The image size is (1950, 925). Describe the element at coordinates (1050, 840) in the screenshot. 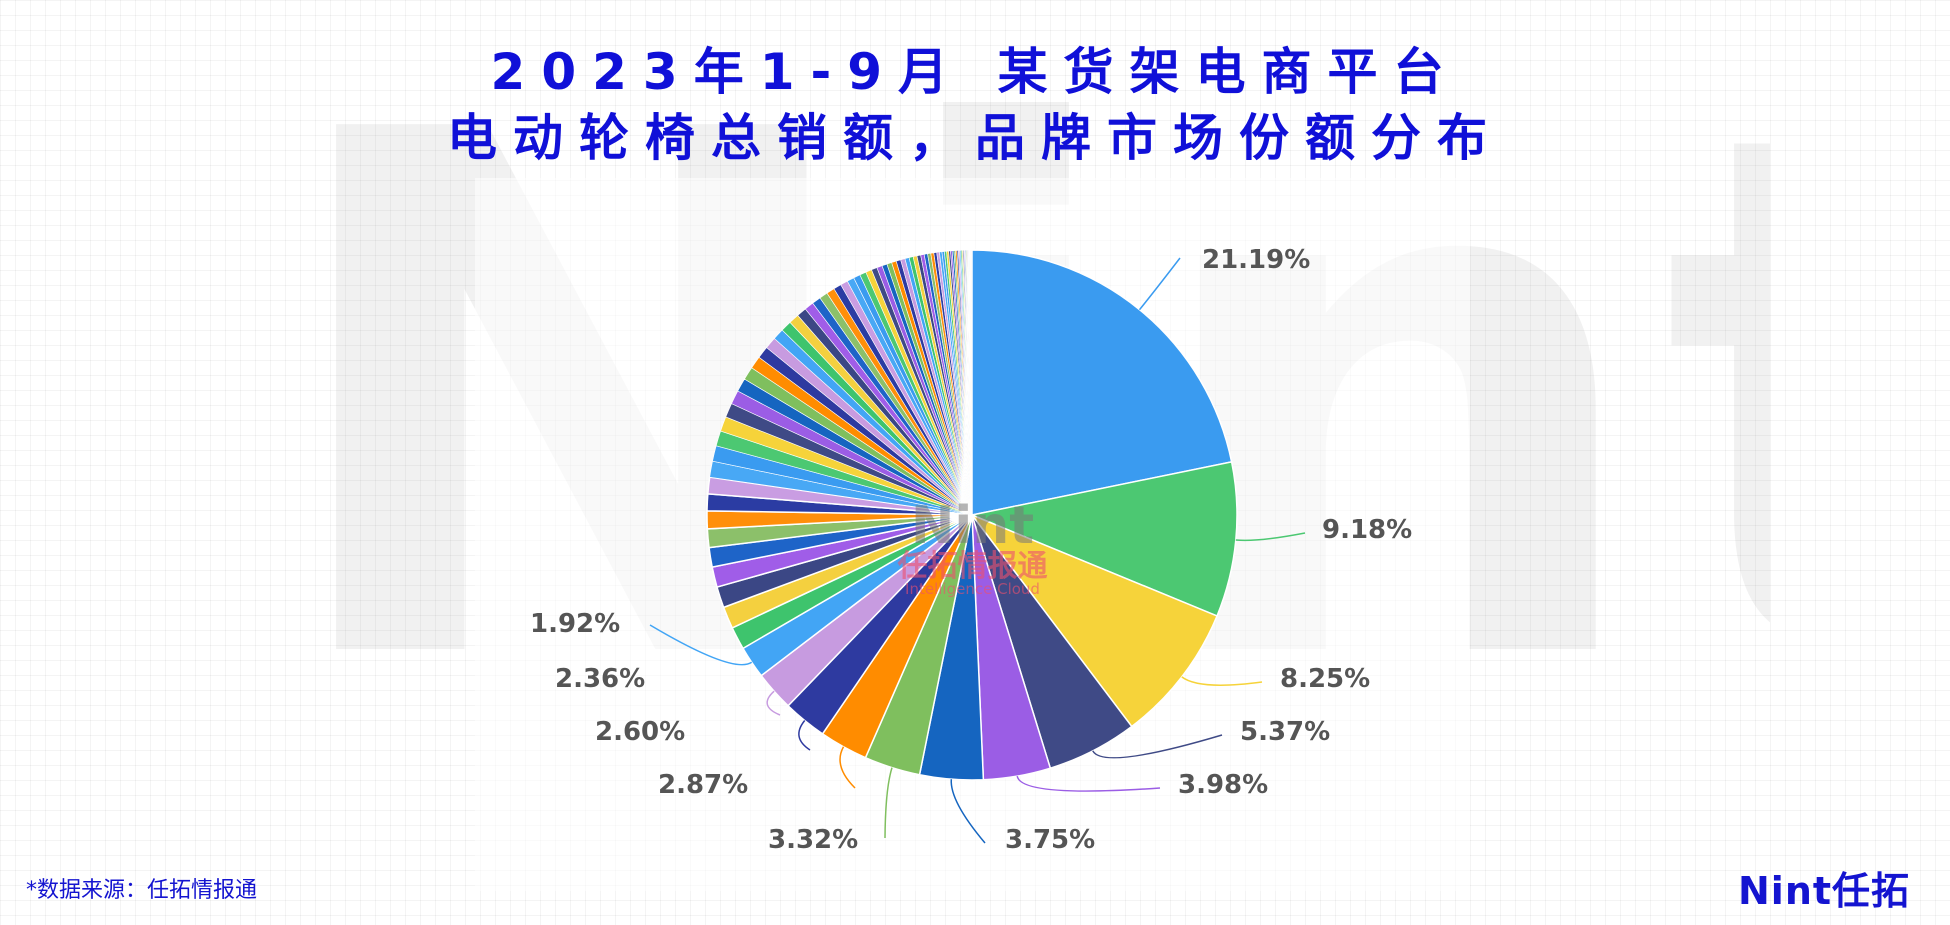

I see `data-label-6: 3.75%` at that location.